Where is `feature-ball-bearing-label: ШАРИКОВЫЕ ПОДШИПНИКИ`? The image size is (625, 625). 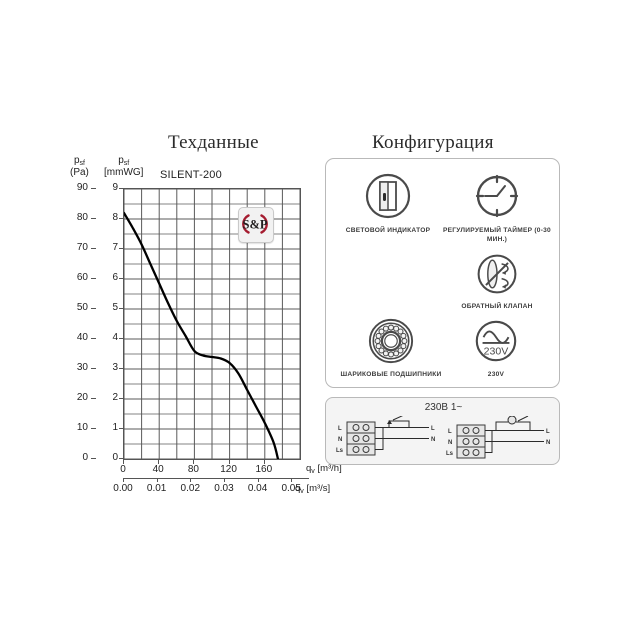
feature-ball-bearing-label: ШАРИКОВЫЕ ПОДШИПНИКИ is located at coordinates (391, 374).